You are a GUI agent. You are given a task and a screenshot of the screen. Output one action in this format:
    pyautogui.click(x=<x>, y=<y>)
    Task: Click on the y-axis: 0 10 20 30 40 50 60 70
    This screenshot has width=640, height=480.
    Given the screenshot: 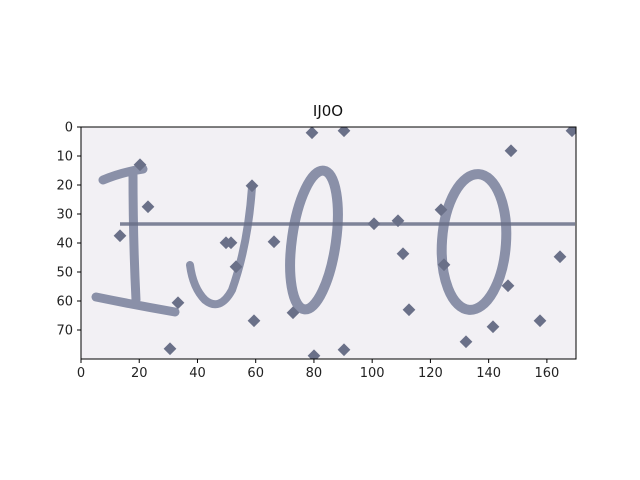 What is the action you would take?
    pyautogui.click(x=68, y=230)
    